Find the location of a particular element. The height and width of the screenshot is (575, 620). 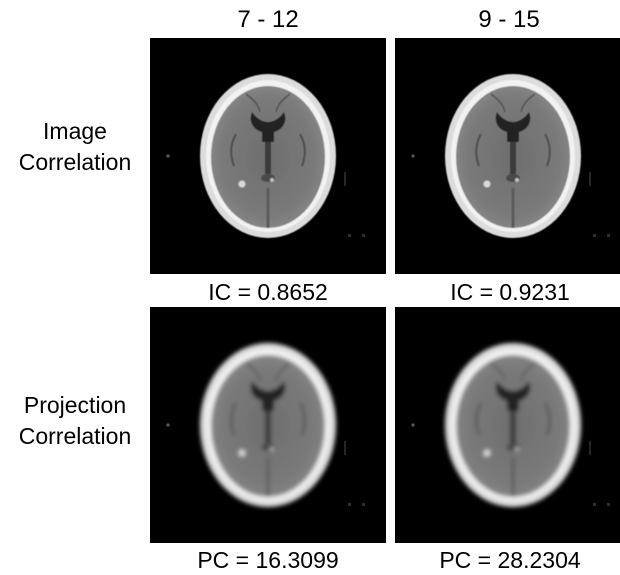

row-label-line: Image is located at coordinates (75, 131).